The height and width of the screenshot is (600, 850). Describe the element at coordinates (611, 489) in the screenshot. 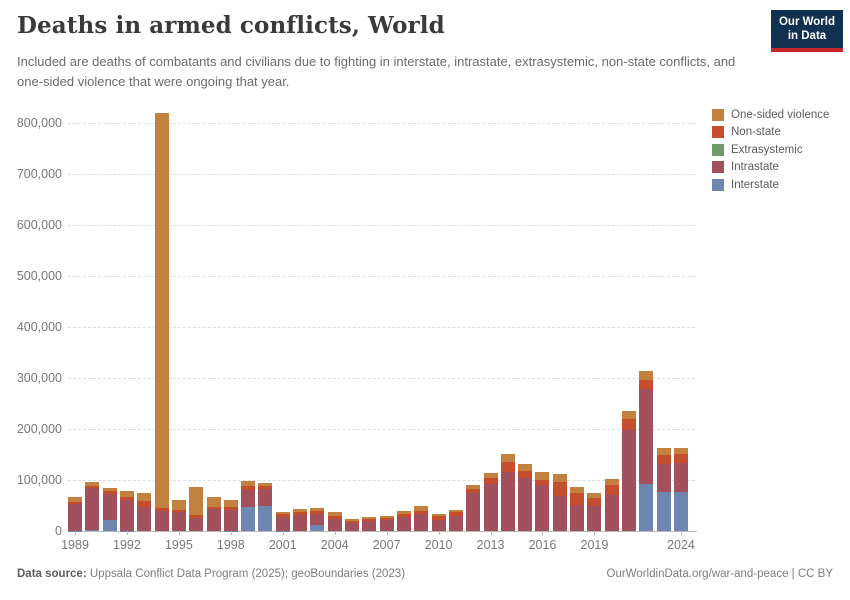

I see `bar-segment-non-state-2020` at that location.